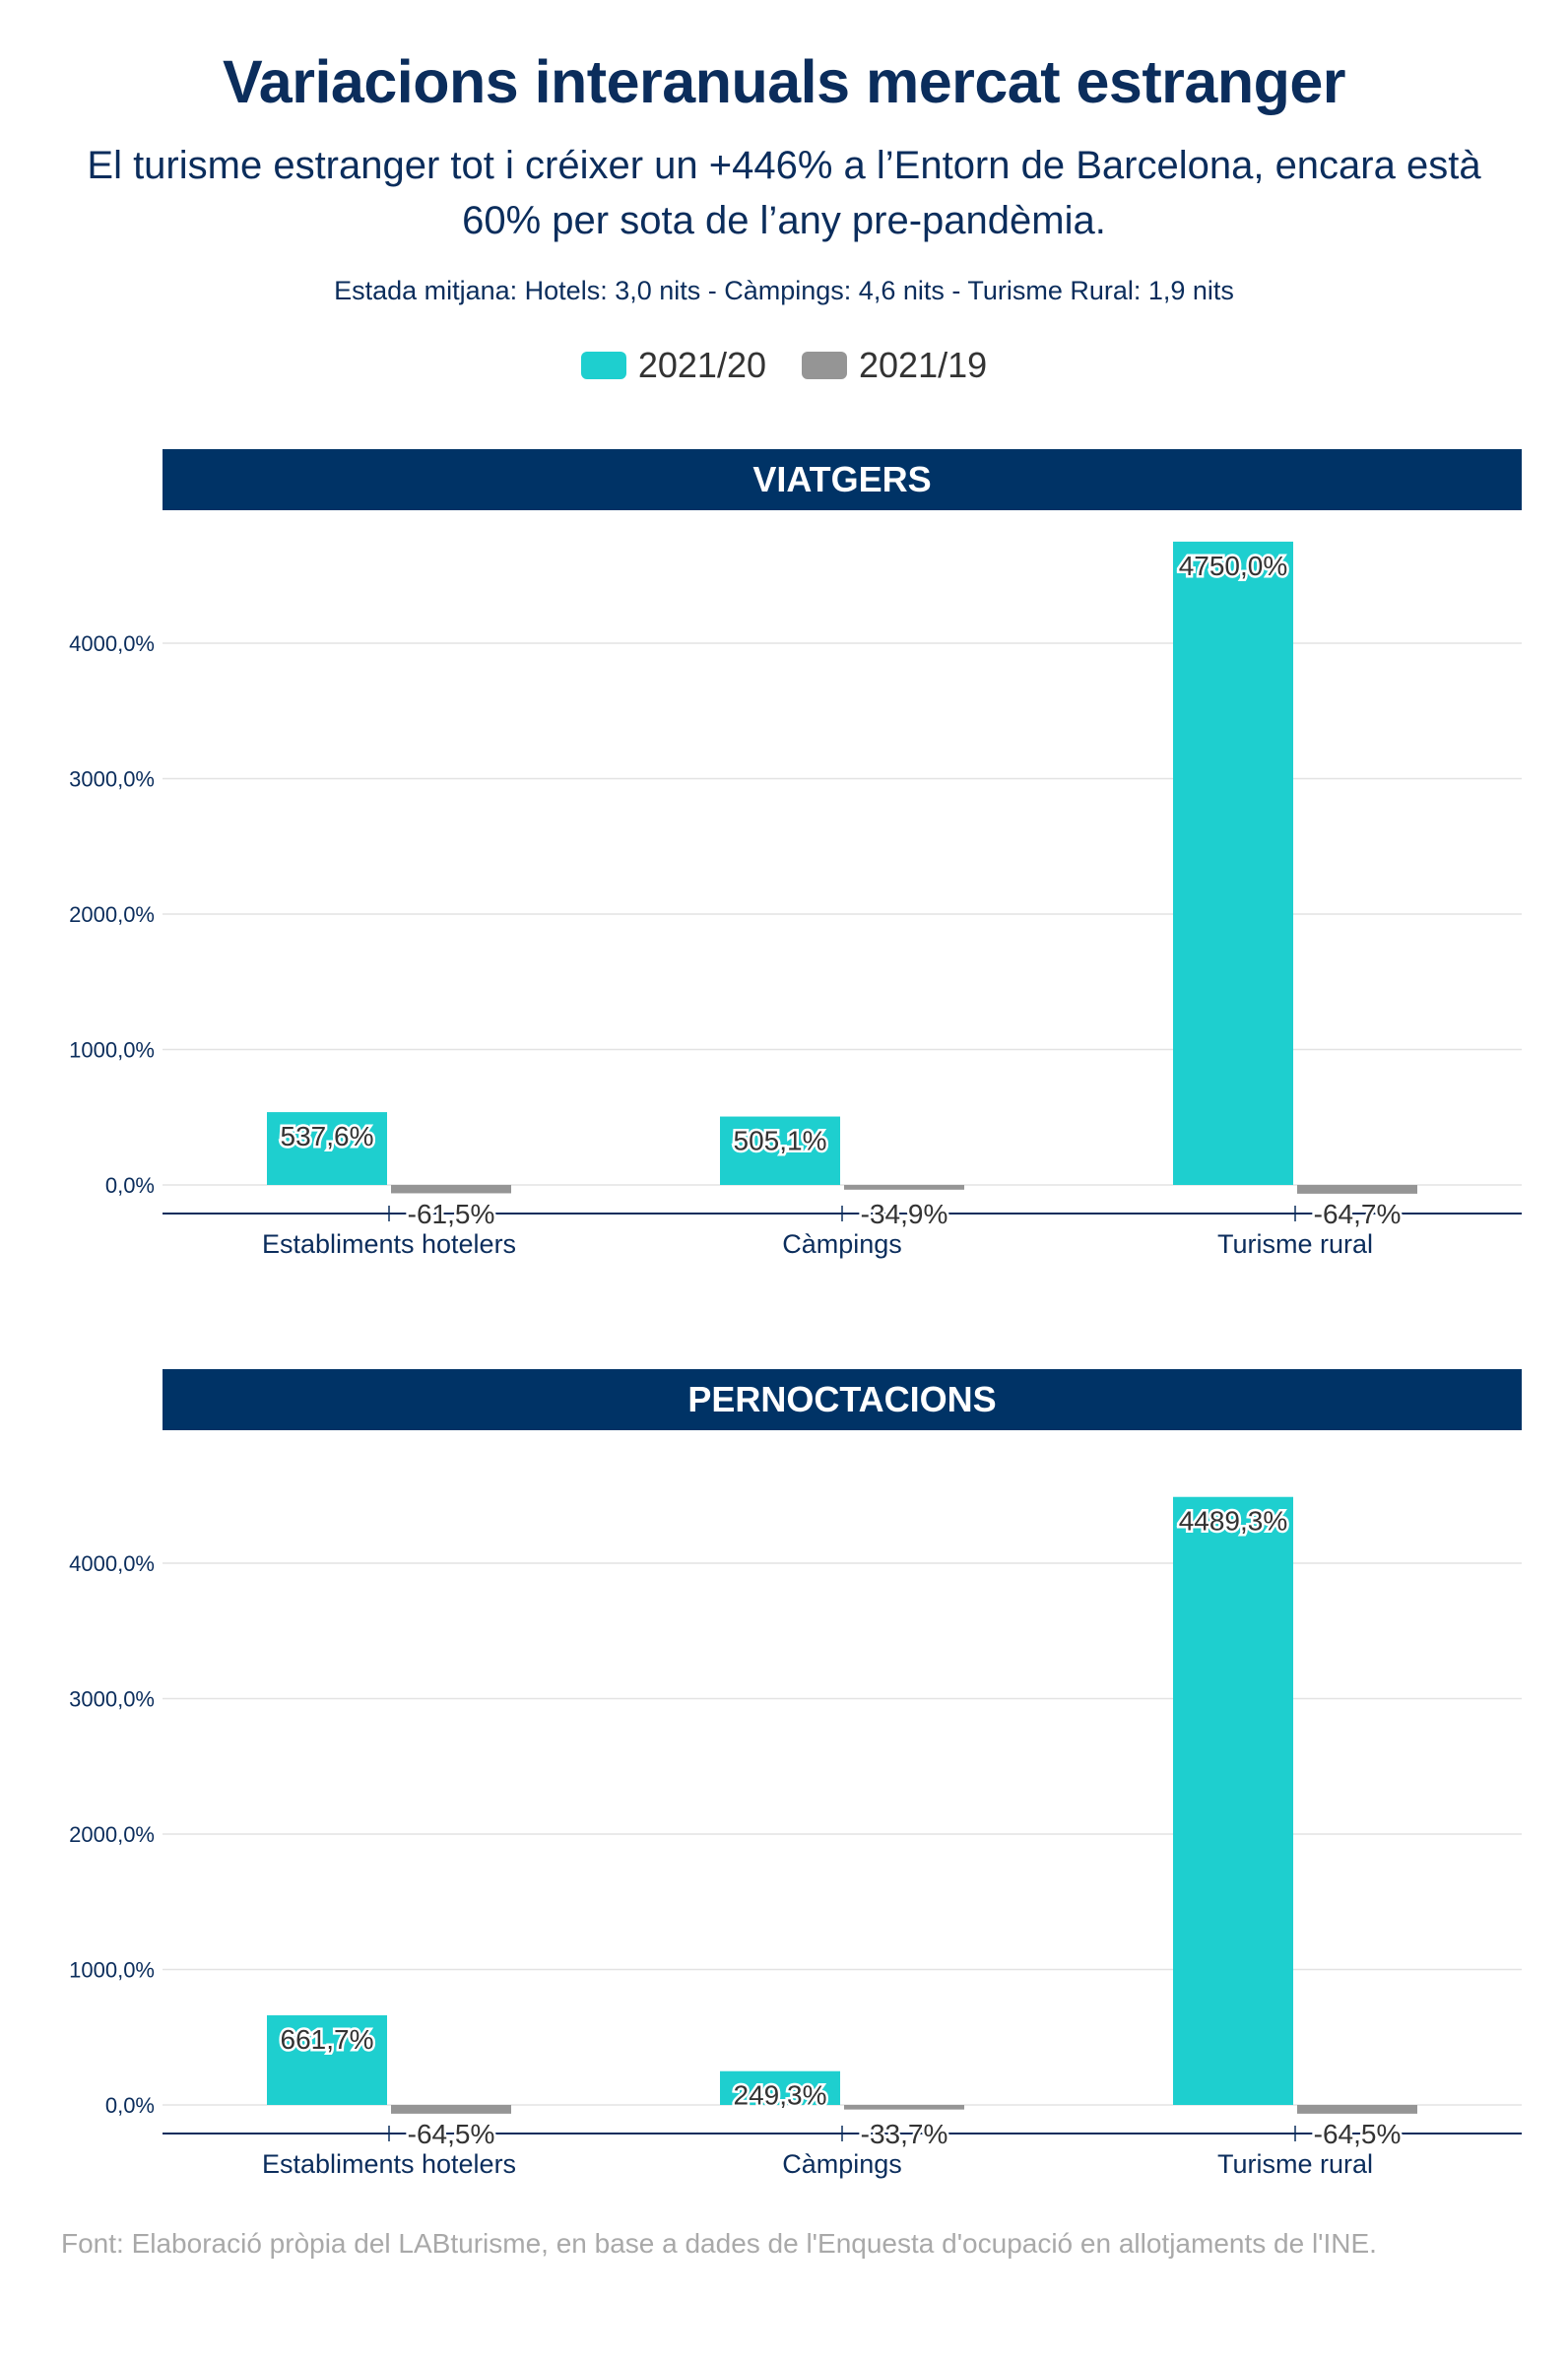 The width and height of the screenshot is (1568, 2364). I want to click on data-label: -61,5%, so click(452, 1214).